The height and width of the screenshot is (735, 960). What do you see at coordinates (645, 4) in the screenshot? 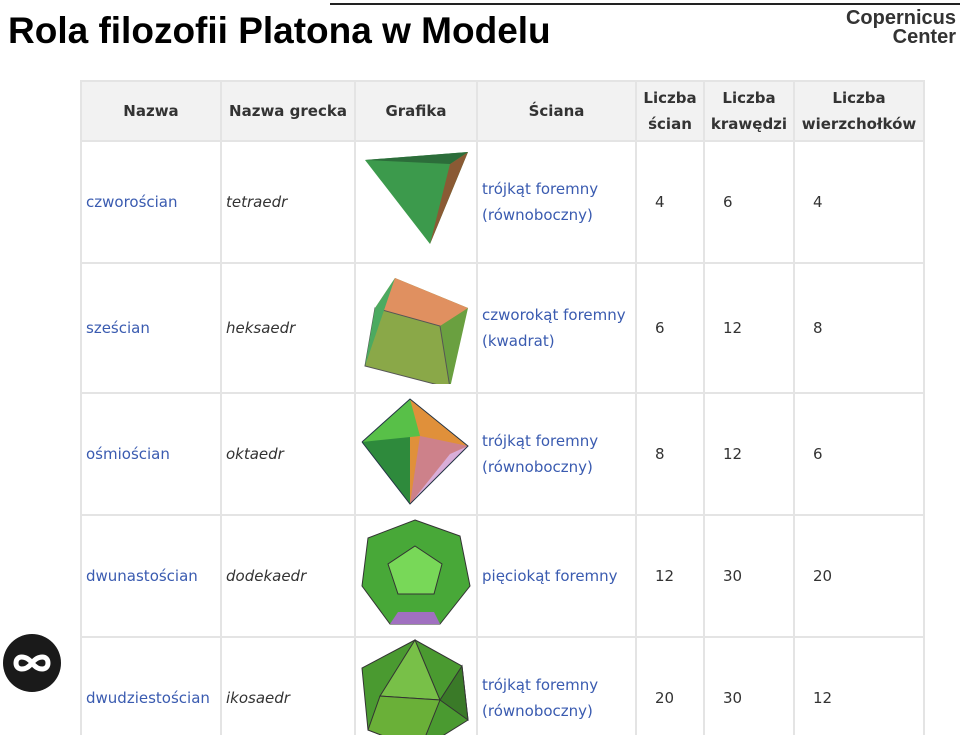
I see `rule` at bounding box center [645, 4].